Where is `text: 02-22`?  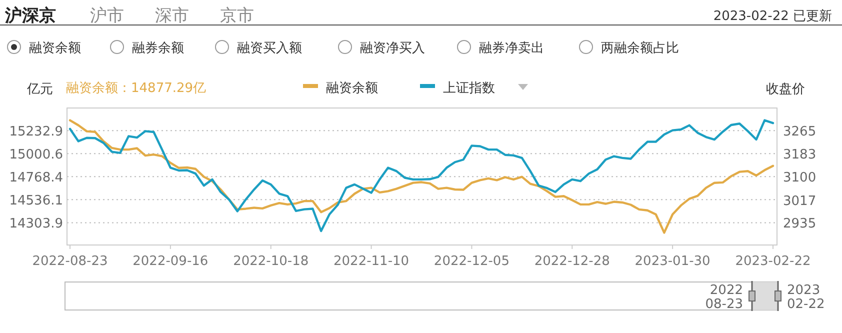
text: 02-22 is located at coordinates (806, 304).